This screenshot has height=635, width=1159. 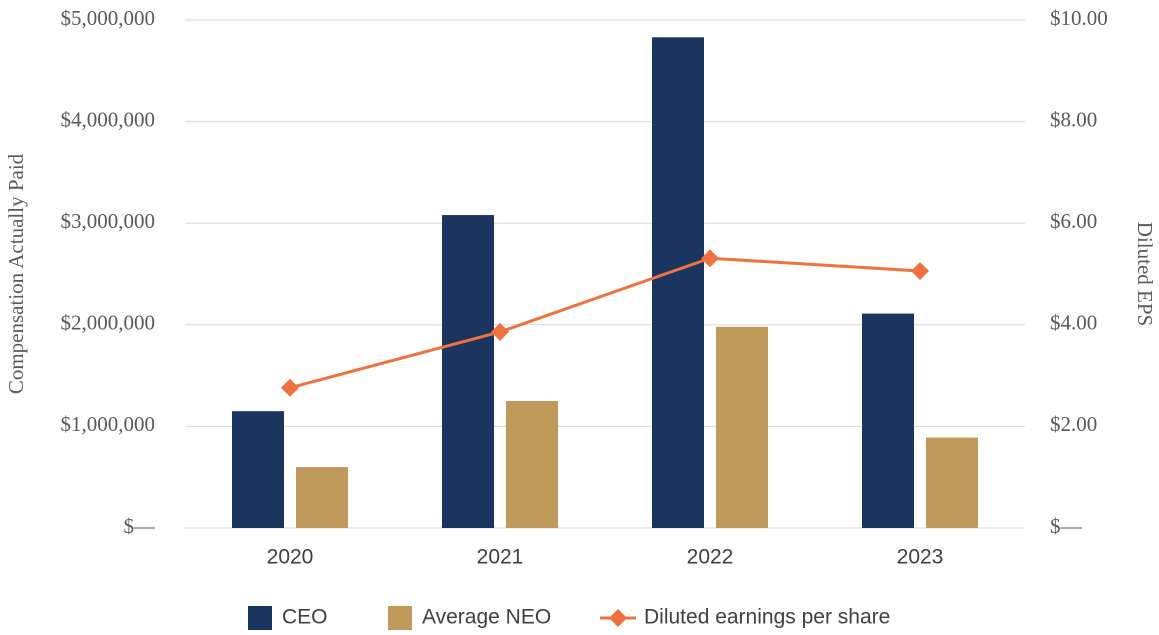 What do you see at coordinates (1073, 221) in the screenshot?
I see `y2-tick-label: $6.00` at bounding box center [1073, 221].